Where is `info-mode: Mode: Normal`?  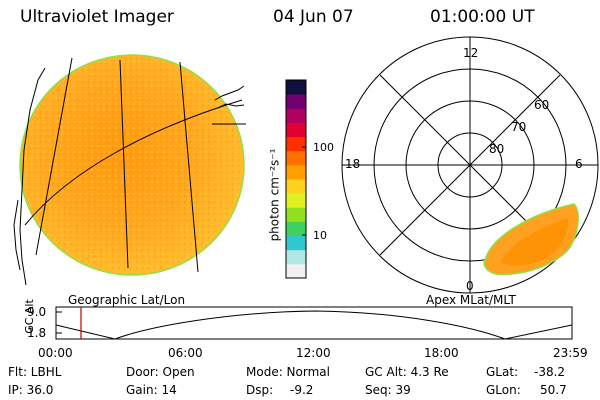
info-mode: Mode: Normal is located at coordinates (288, 372).